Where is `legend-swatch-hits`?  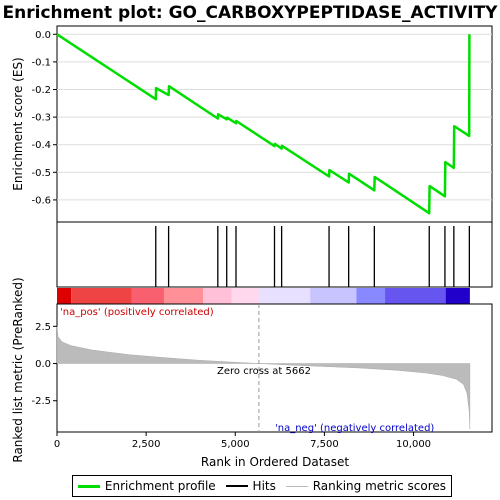
legend-swatch-hits is located at coordinates (236, 486).